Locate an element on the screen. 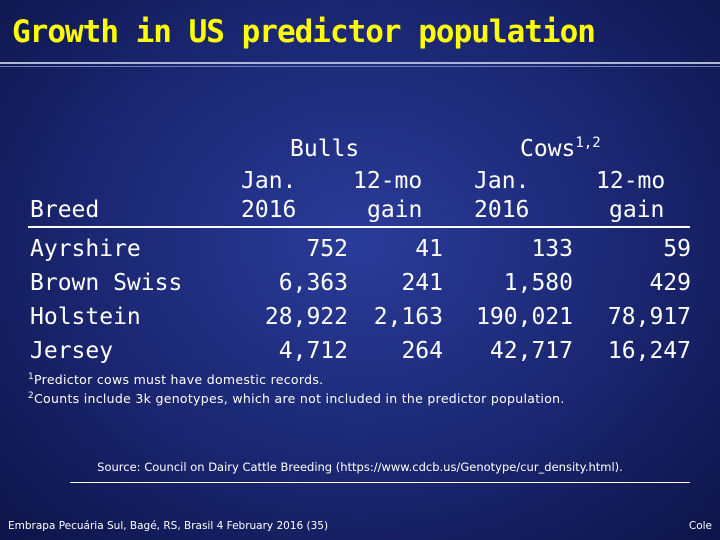  cows-jan-cell: 190,021 is located at coordinates (524, 317).